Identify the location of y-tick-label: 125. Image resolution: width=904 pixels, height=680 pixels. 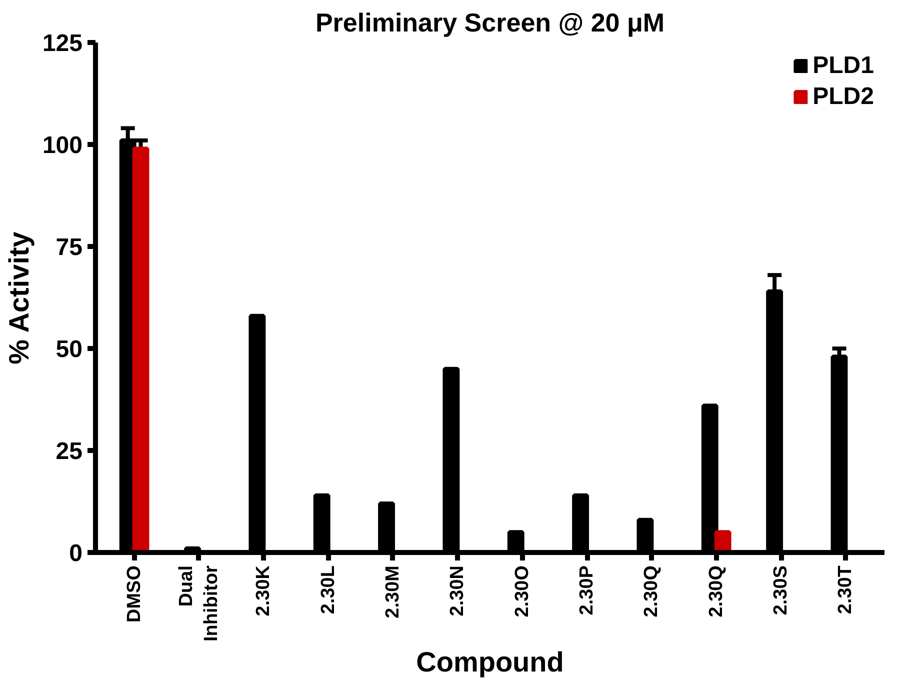
(62, 43).